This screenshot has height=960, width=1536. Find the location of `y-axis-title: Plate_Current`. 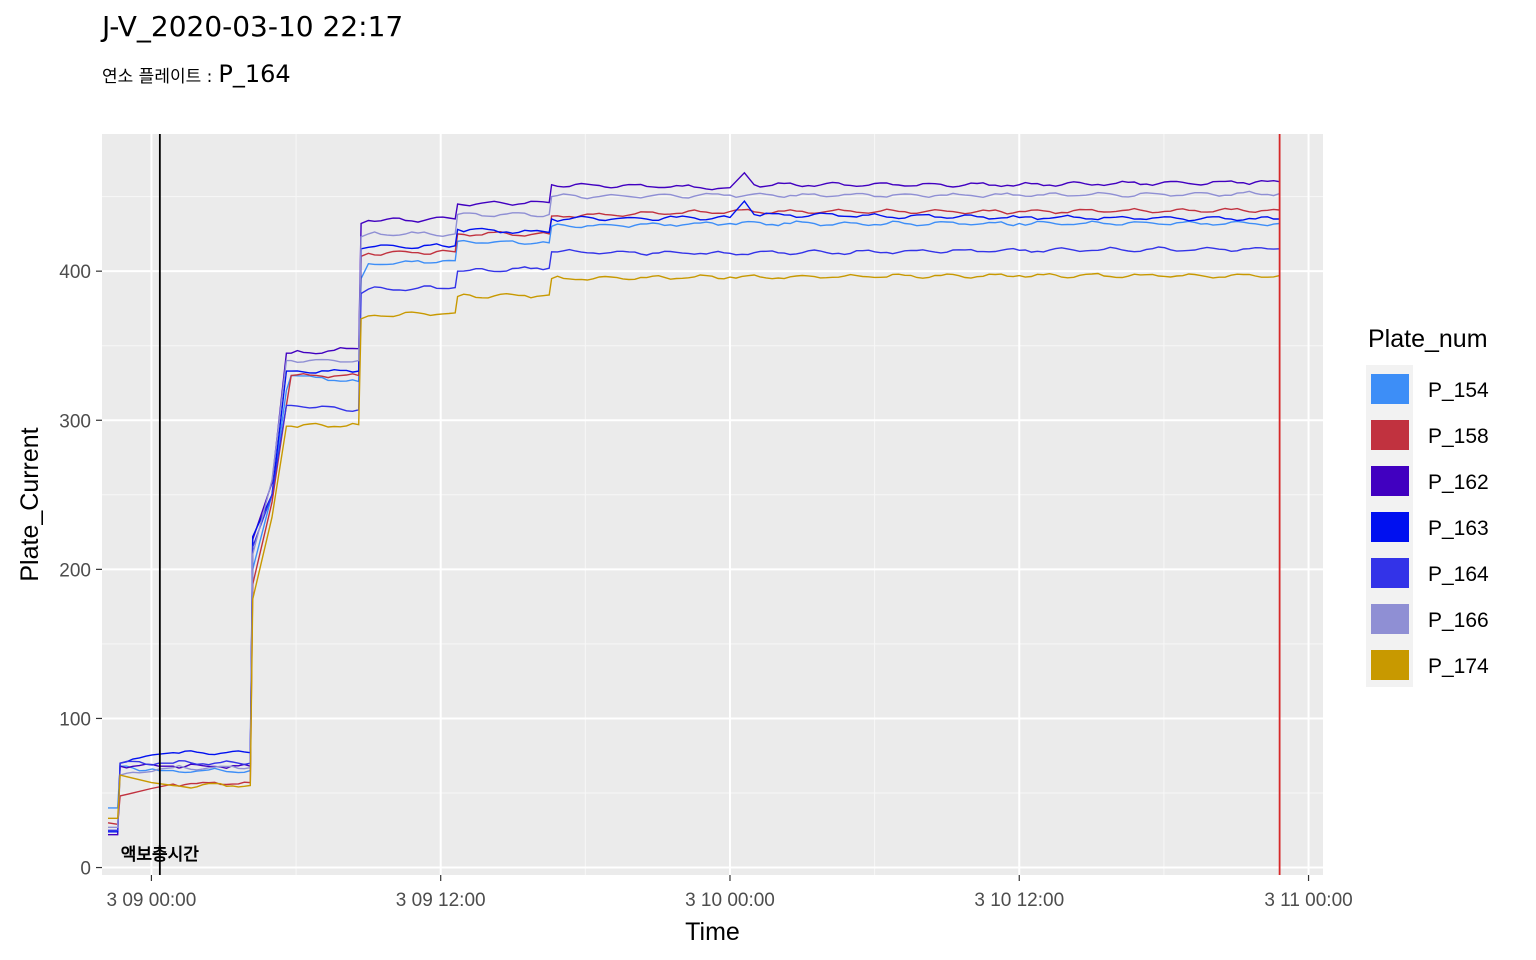

y-axis-title: Plate_Current is located at coordinates (30, 504).